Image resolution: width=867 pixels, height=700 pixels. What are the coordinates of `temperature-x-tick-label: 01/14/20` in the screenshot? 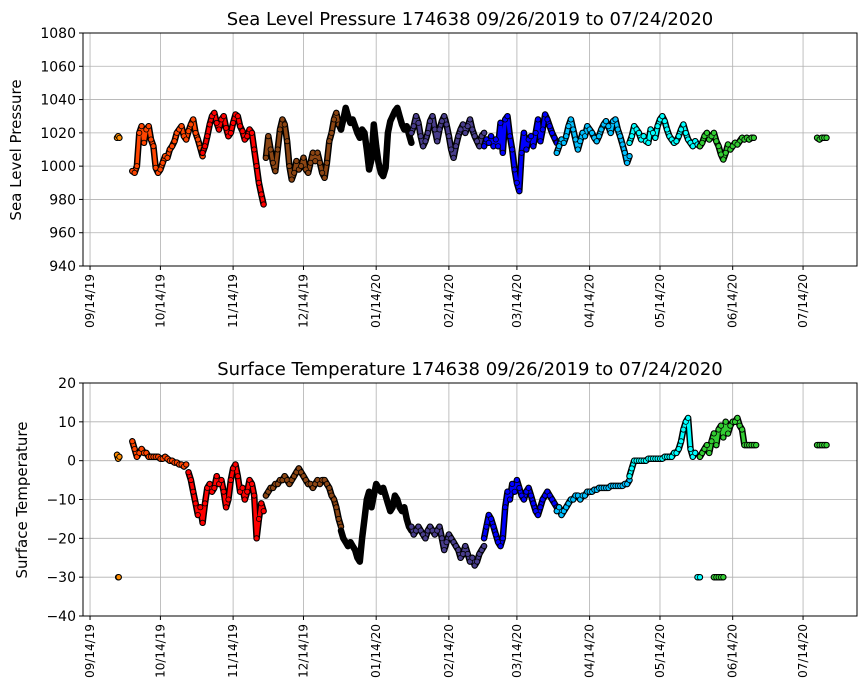 It's located at (376, 651).